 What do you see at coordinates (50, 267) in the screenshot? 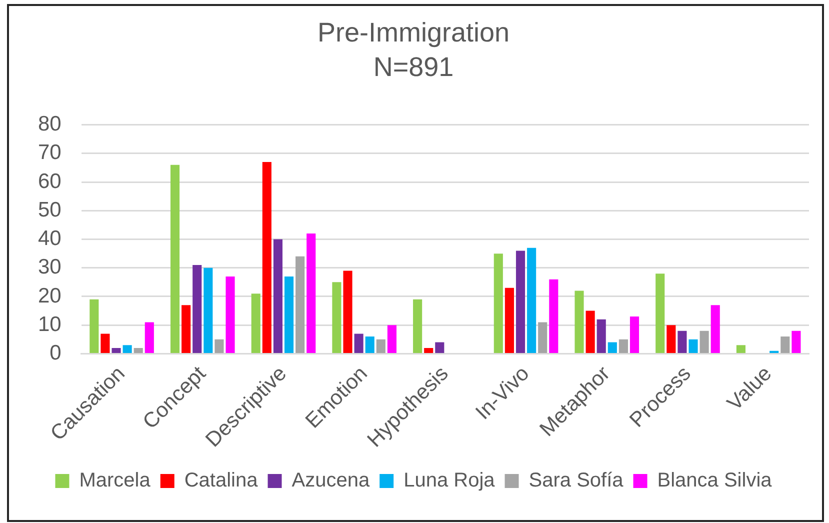
I see `y-tick-label: 30` at bounding box center [50, 267].